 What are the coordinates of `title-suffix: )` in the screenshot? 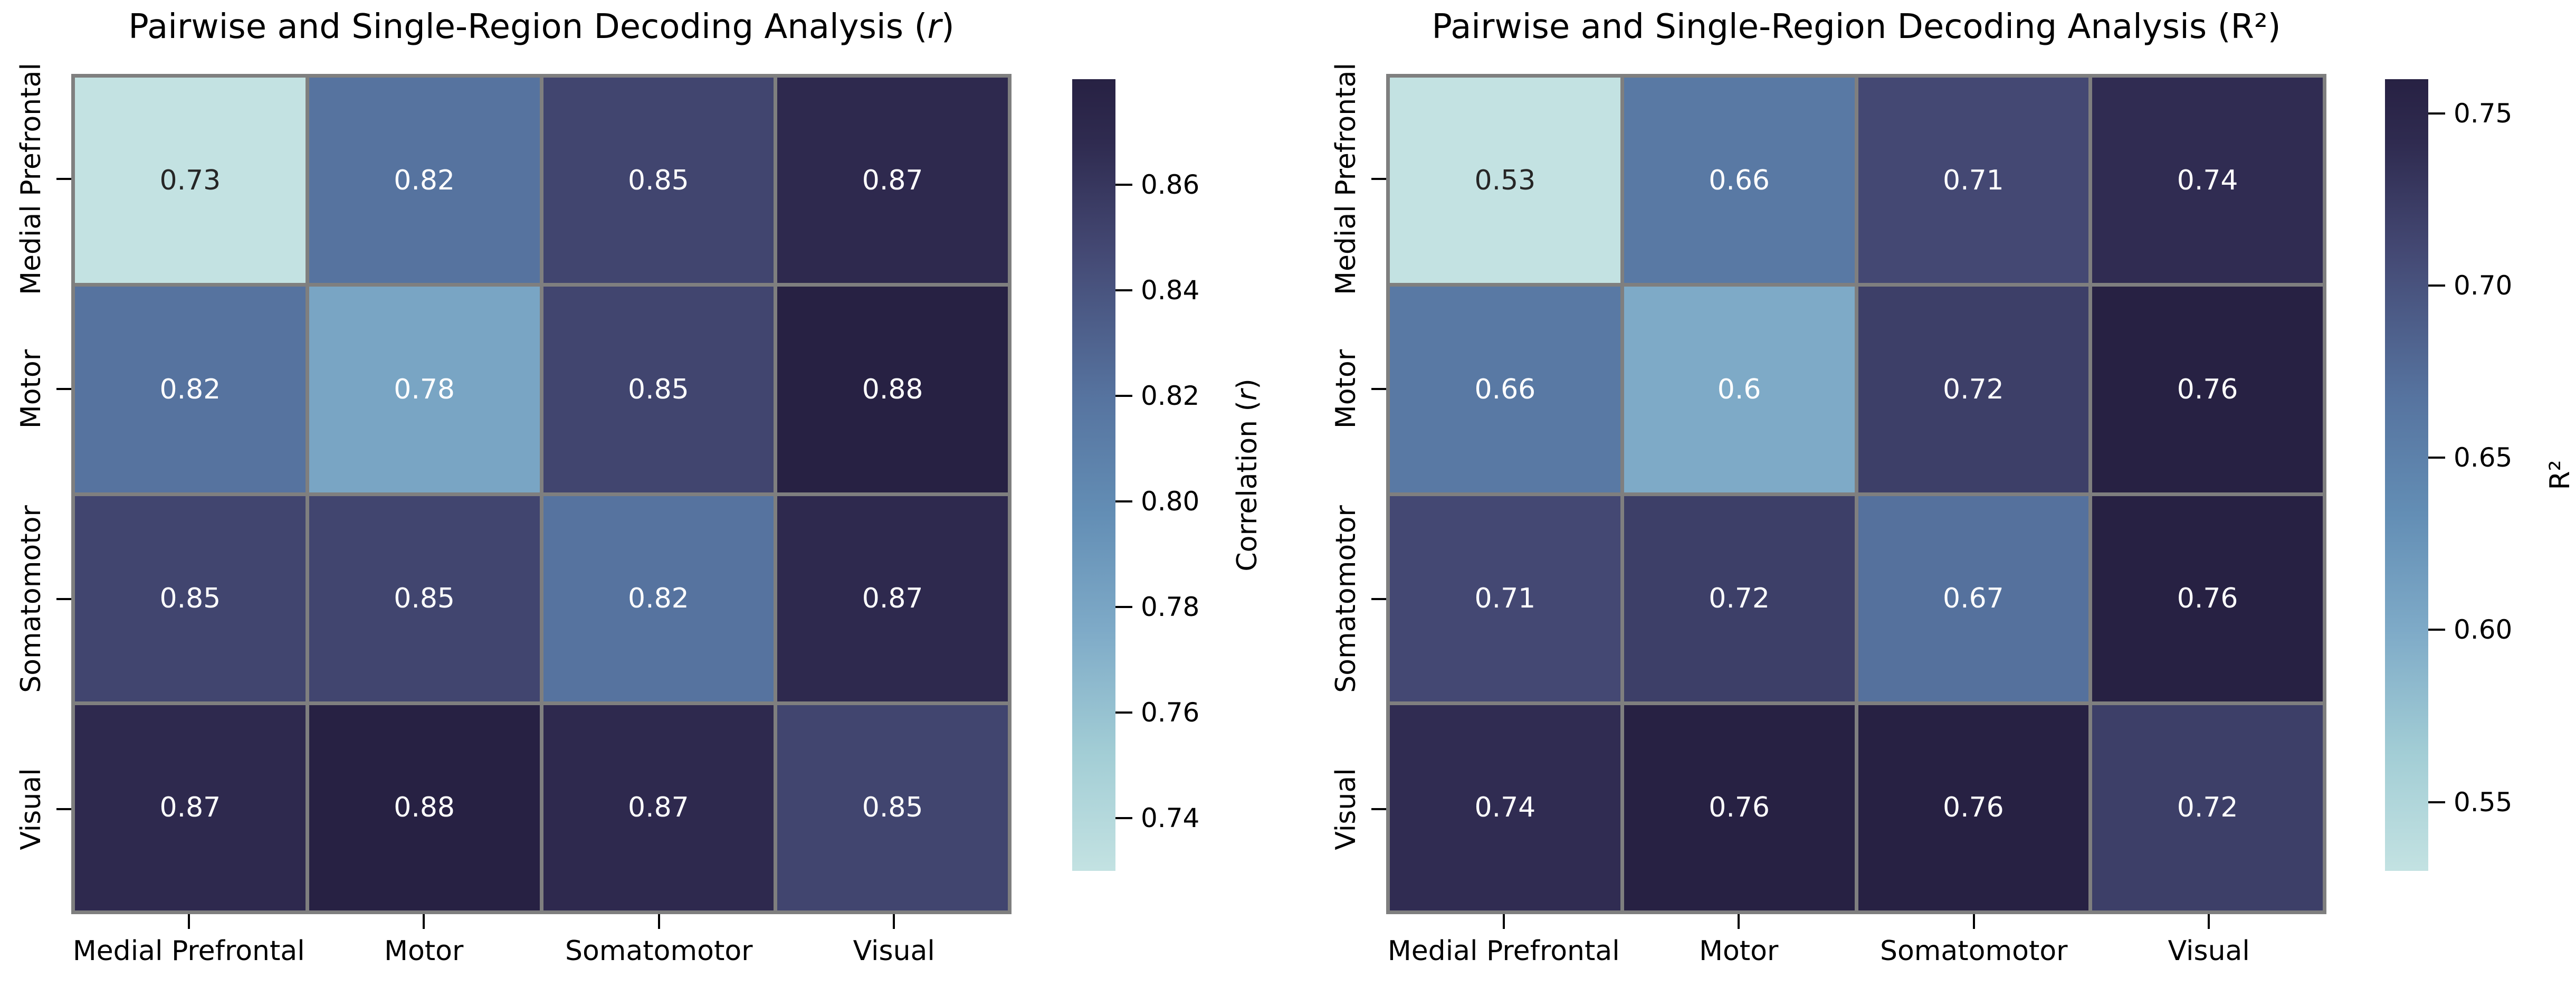 It's located at (948, 26).